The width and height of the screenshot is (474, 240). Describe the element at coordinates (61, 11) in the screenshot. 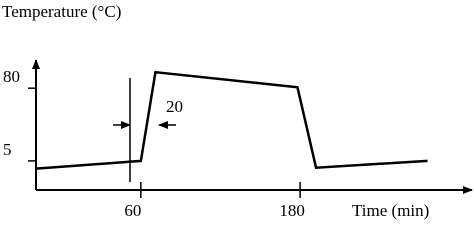

I see `y-axis-label: Temperature (°C)` at that location.